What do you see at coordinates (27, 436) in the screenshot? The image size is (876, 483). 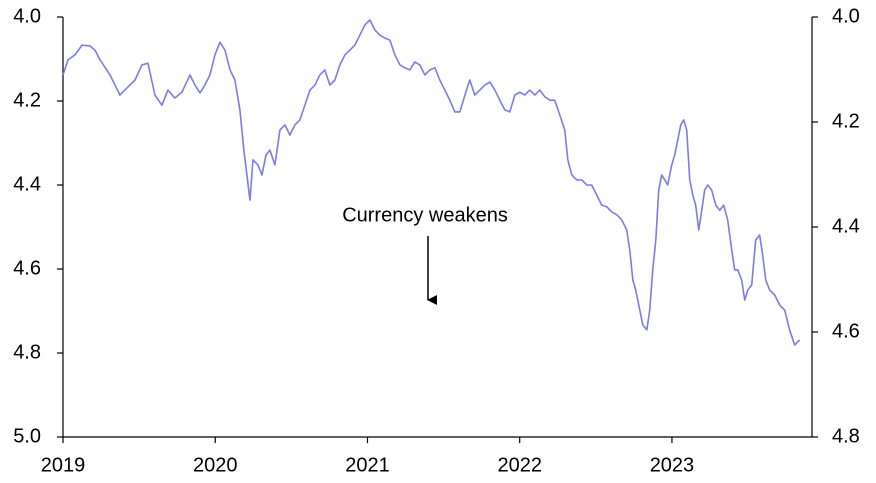 I see `y-tick-label: 5.0` at bounding box center [27, 436].